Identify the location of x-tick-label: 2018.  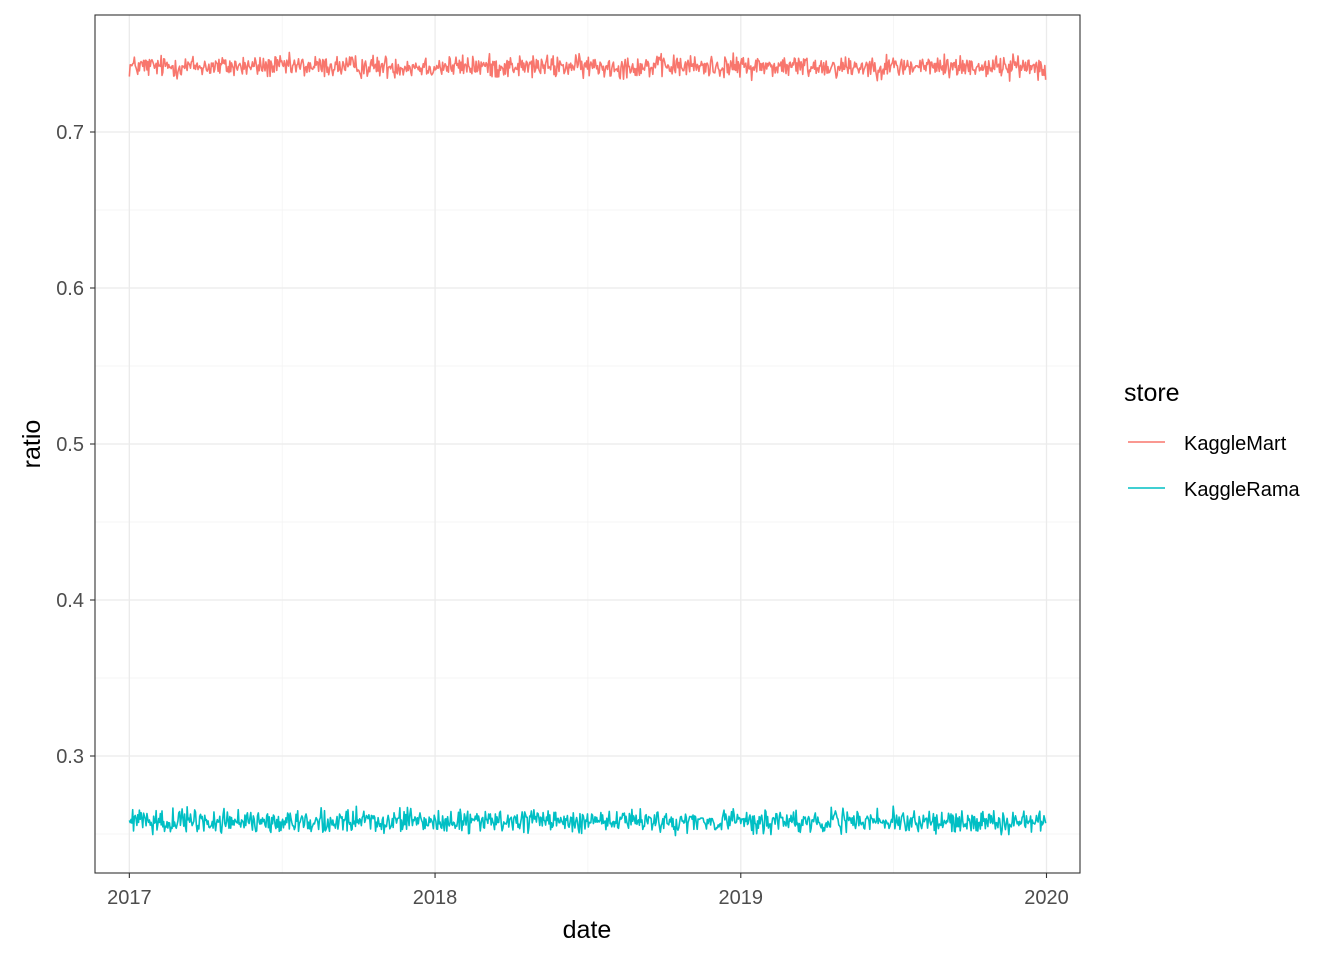
(435, 898).